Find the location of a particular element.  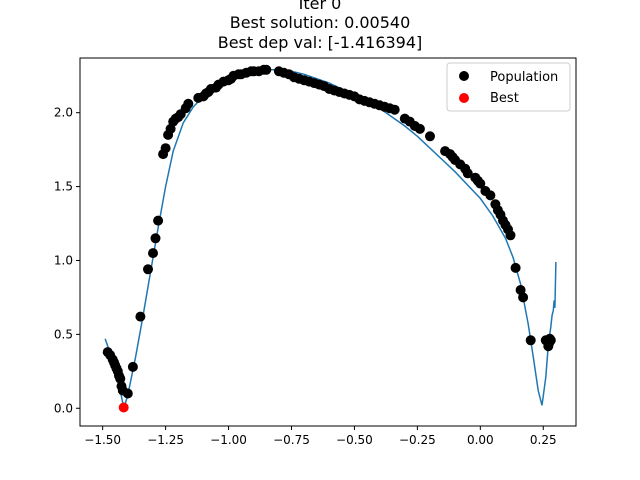

x-tick-label: 0.25 is located at coordinates (543, 440).